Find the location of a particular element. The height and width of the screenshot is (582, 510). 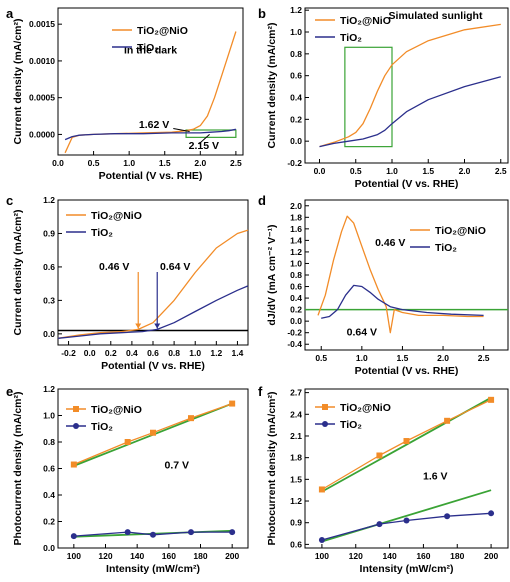

x-tick-label: 120 is located at coordinates (105, 556).